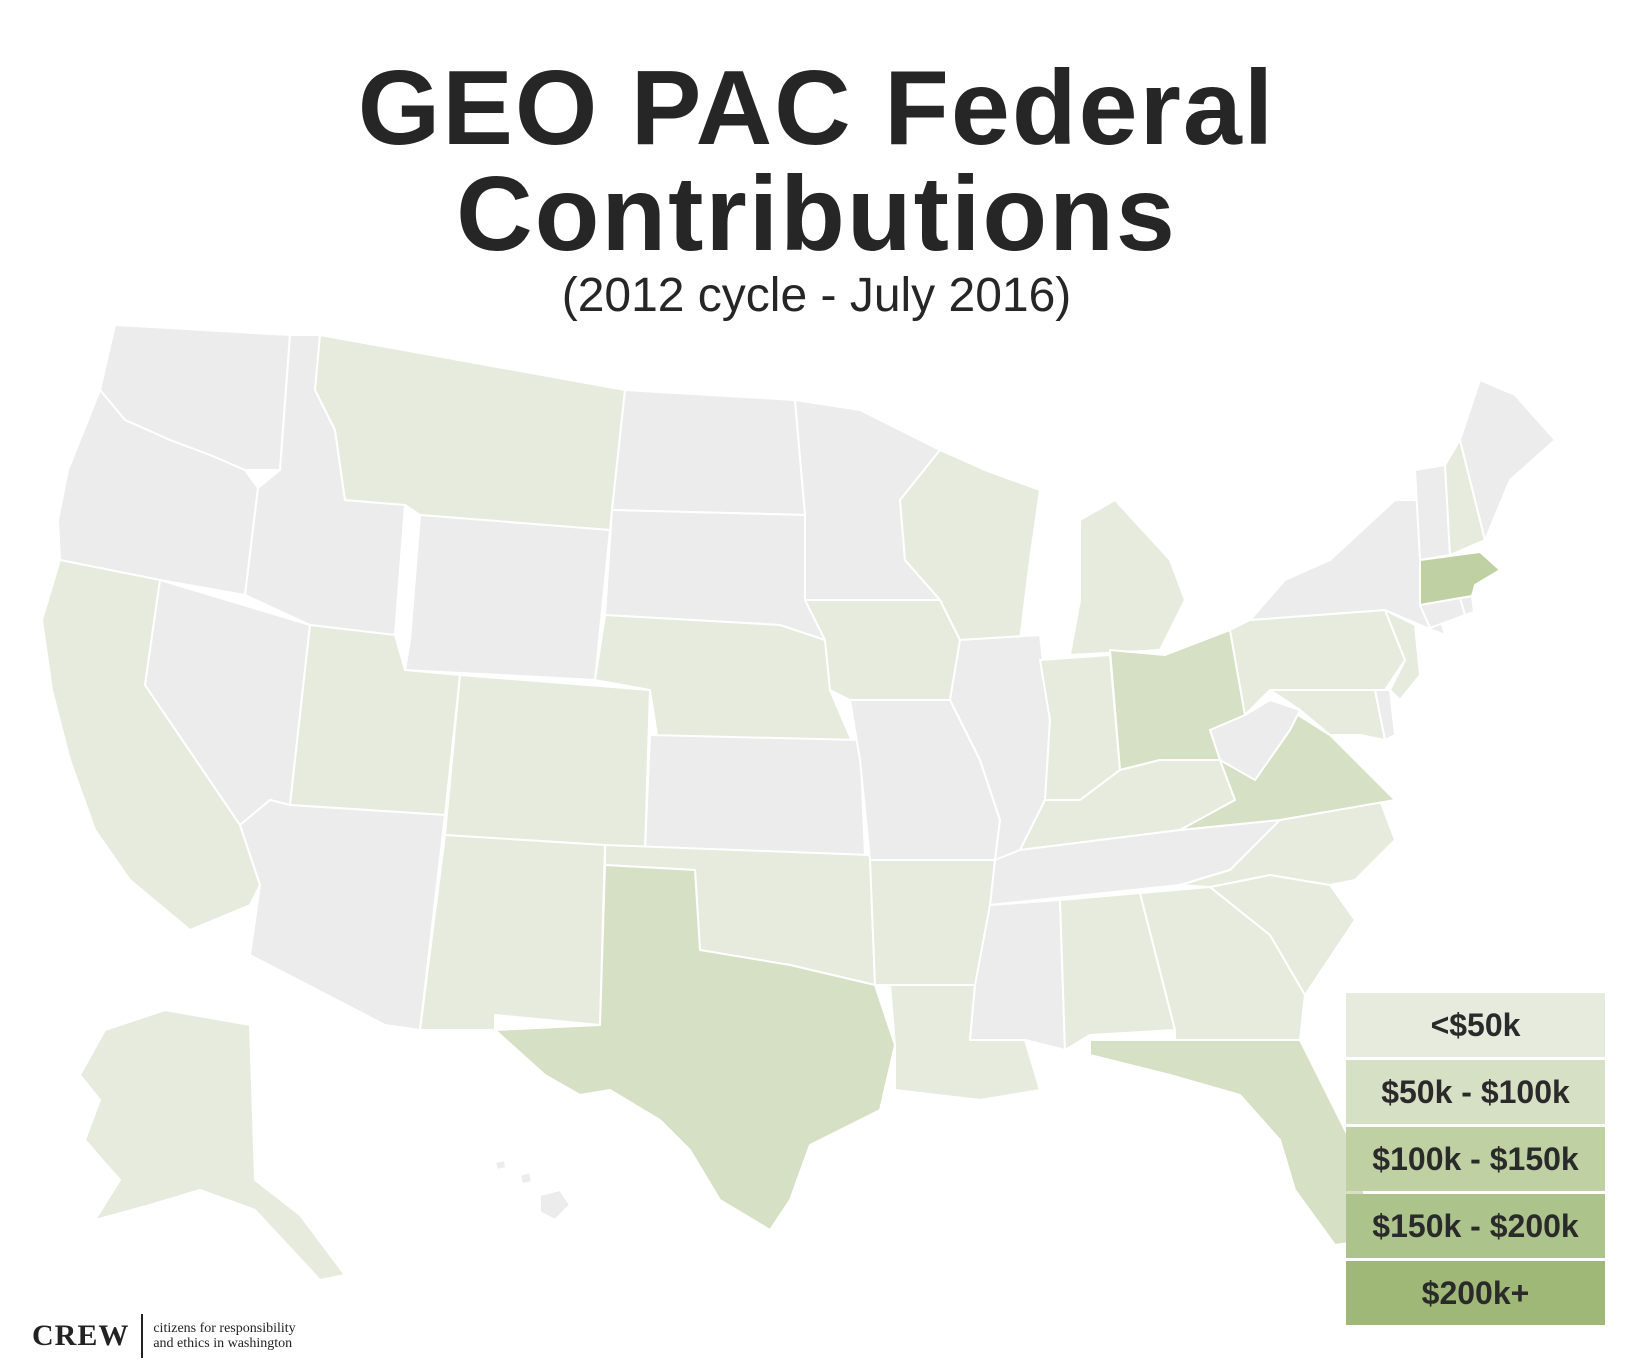 The image size is (1633, 1370). Describe the element at coordinates (1507, 460) in the screenshot. I see `state-me` at that location.